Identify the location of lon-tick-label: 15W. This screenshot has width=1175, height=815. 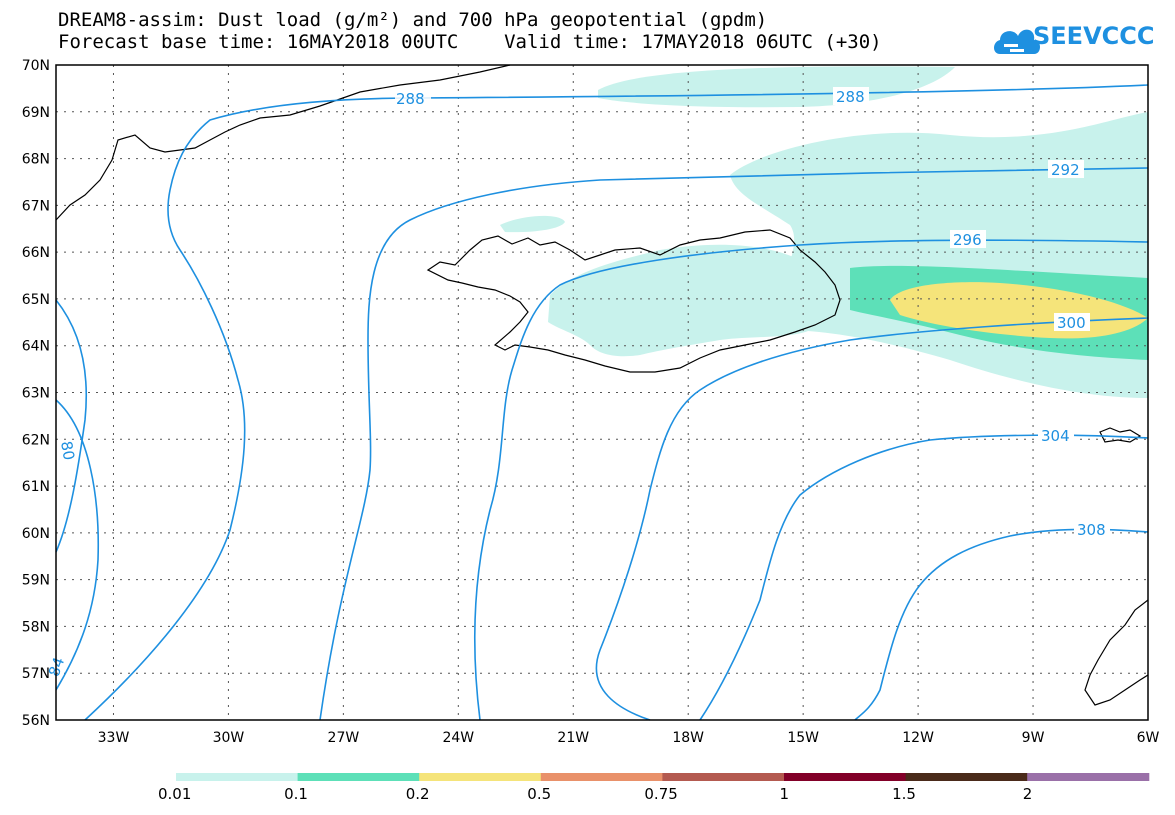
(803, 738).